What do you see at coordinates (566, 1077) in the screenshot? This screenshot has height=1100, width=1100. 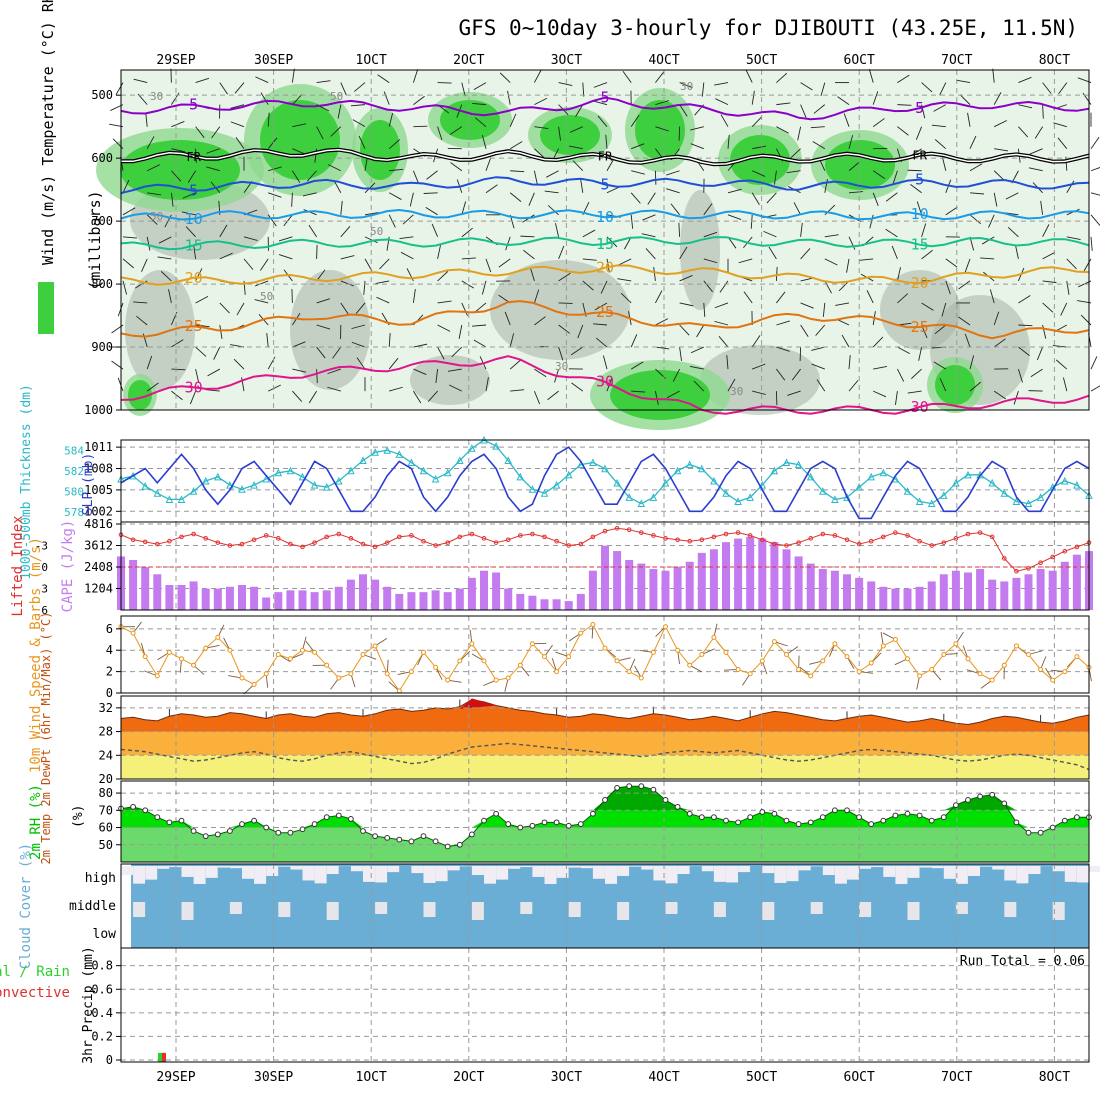 I see `date-label-bottom: 3OCT` at bounding box center [566, 1077].